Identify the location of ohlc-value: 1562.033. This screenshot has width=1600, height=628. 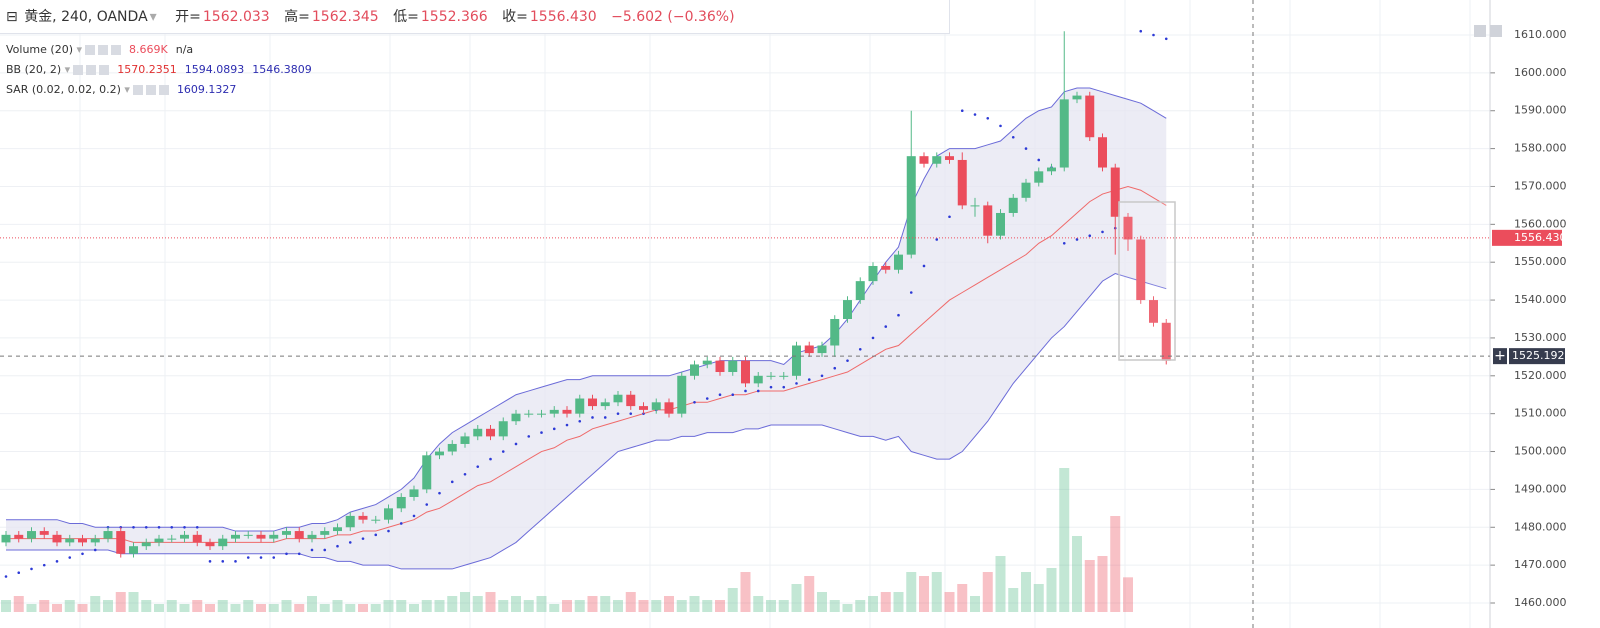
(236, 17).